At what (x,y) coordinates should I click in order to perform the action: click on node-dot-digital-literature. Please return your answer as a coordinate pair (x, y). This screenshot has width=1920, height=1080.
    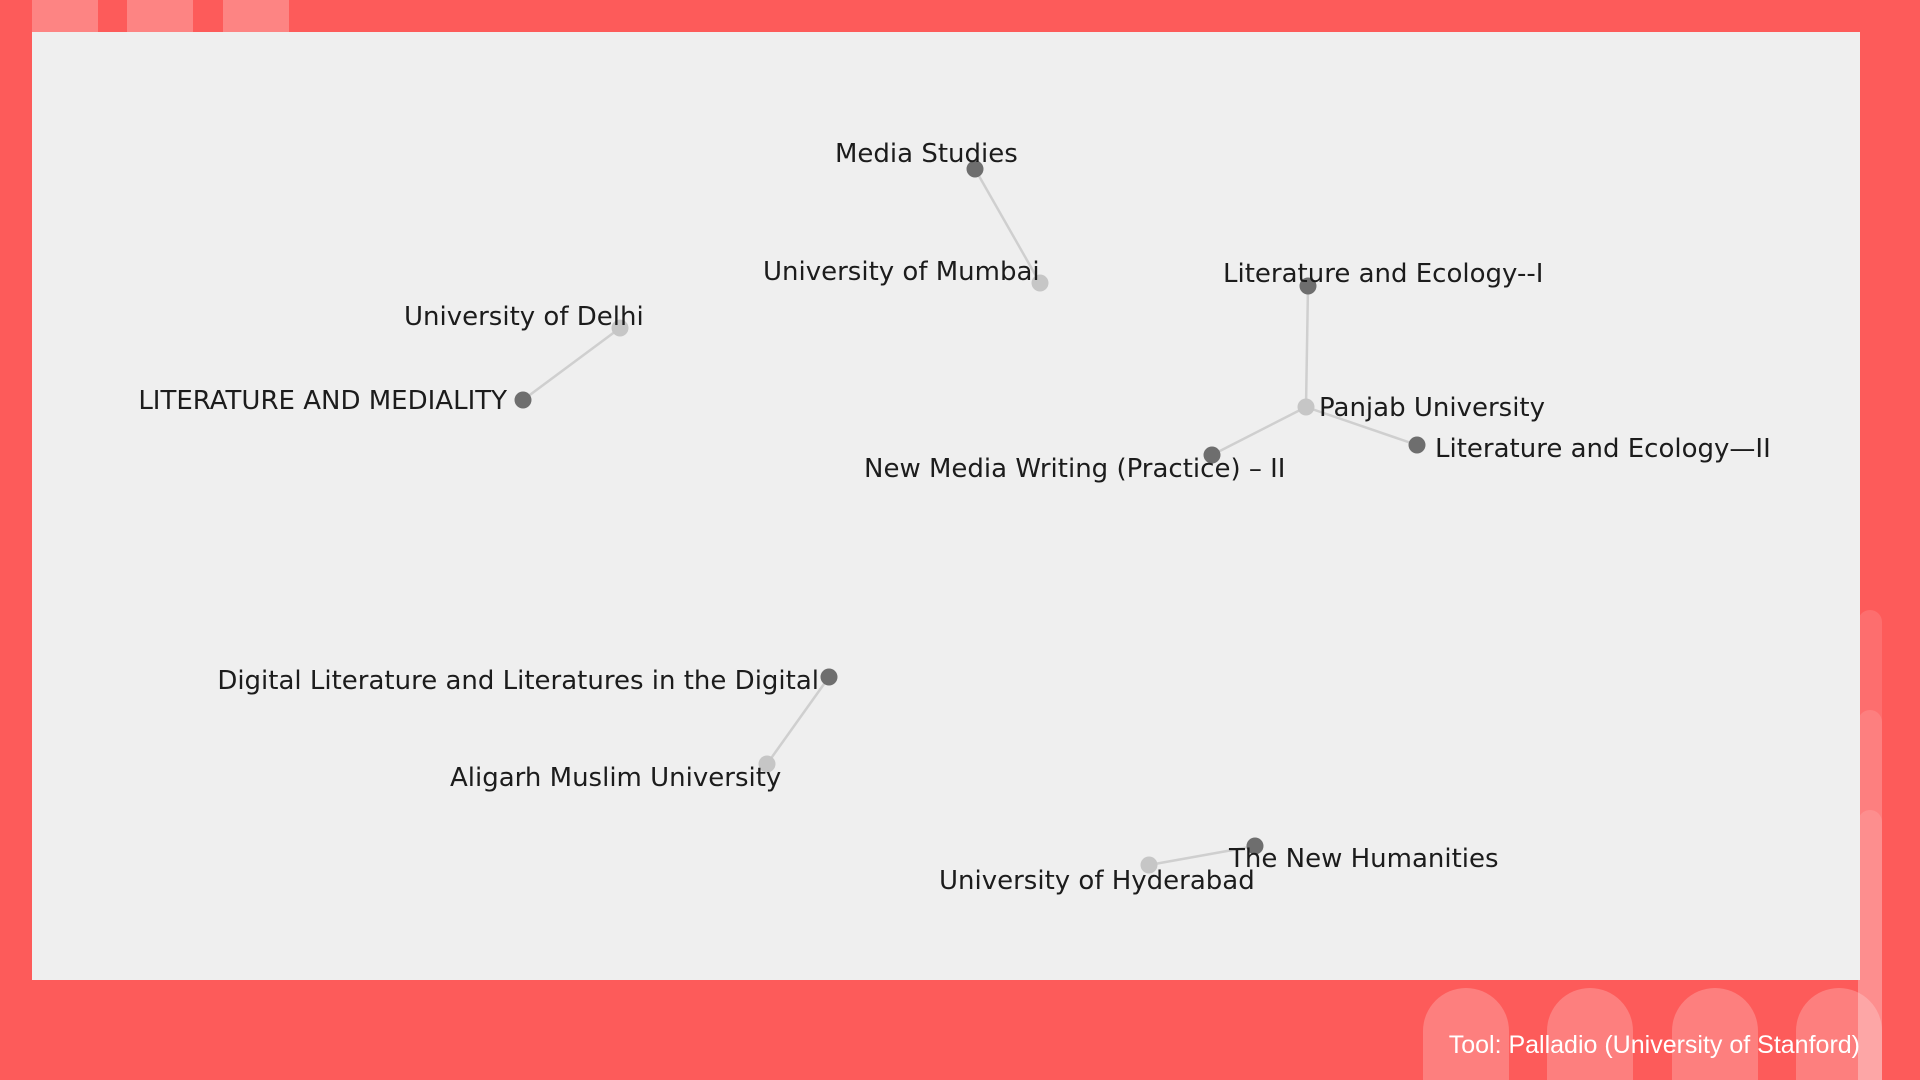
    Looking at the image, I should click on (829, 677).